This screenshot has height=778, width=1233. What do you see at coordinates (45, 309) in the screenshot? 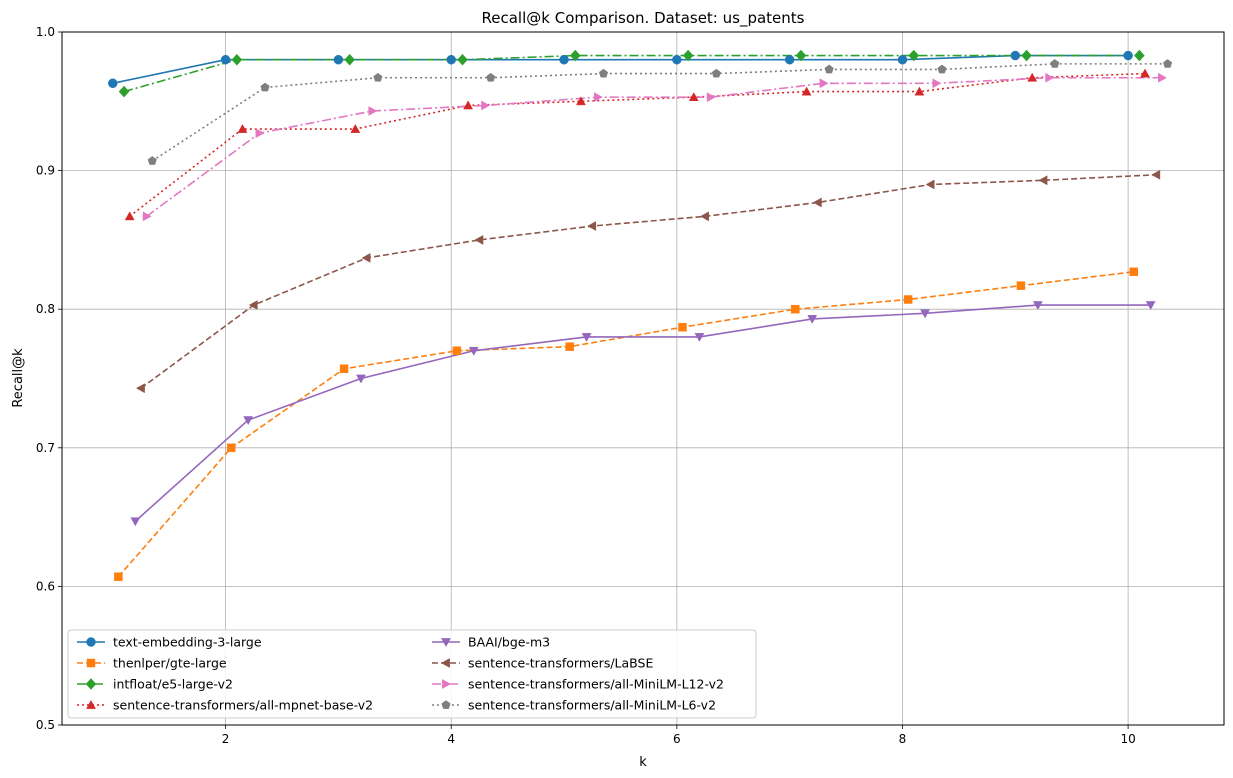
I see `y-tick-label: 0.8` at bounding box center [45, 309].